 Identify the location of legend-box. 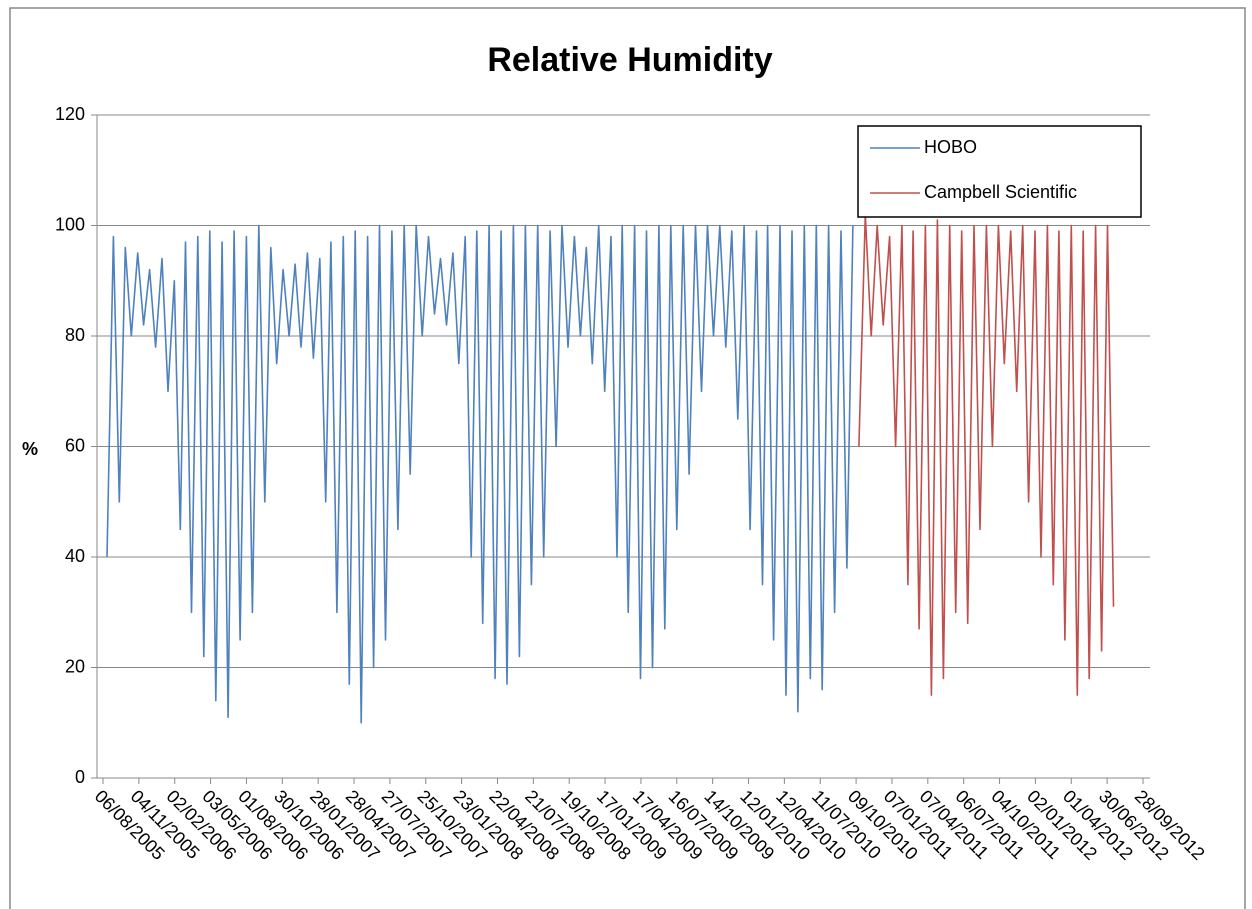
(999, 171).